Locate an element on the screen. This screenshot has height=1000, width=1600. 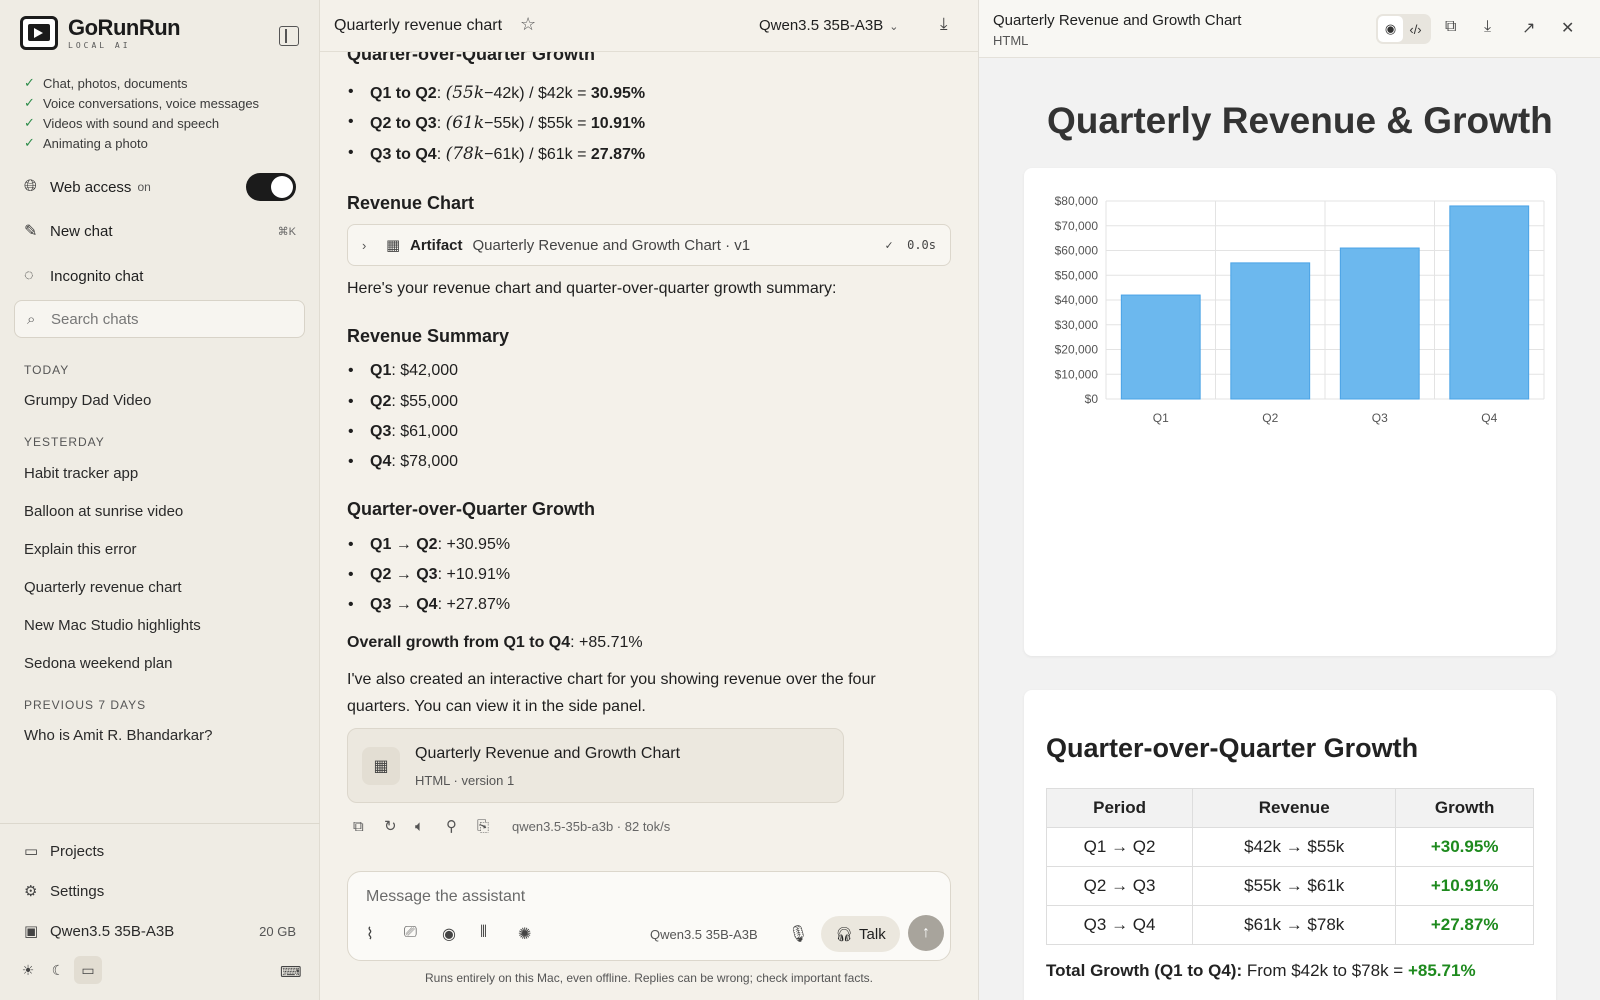
list-item: Q4: $78,000 is located at coordinates (403, 462).